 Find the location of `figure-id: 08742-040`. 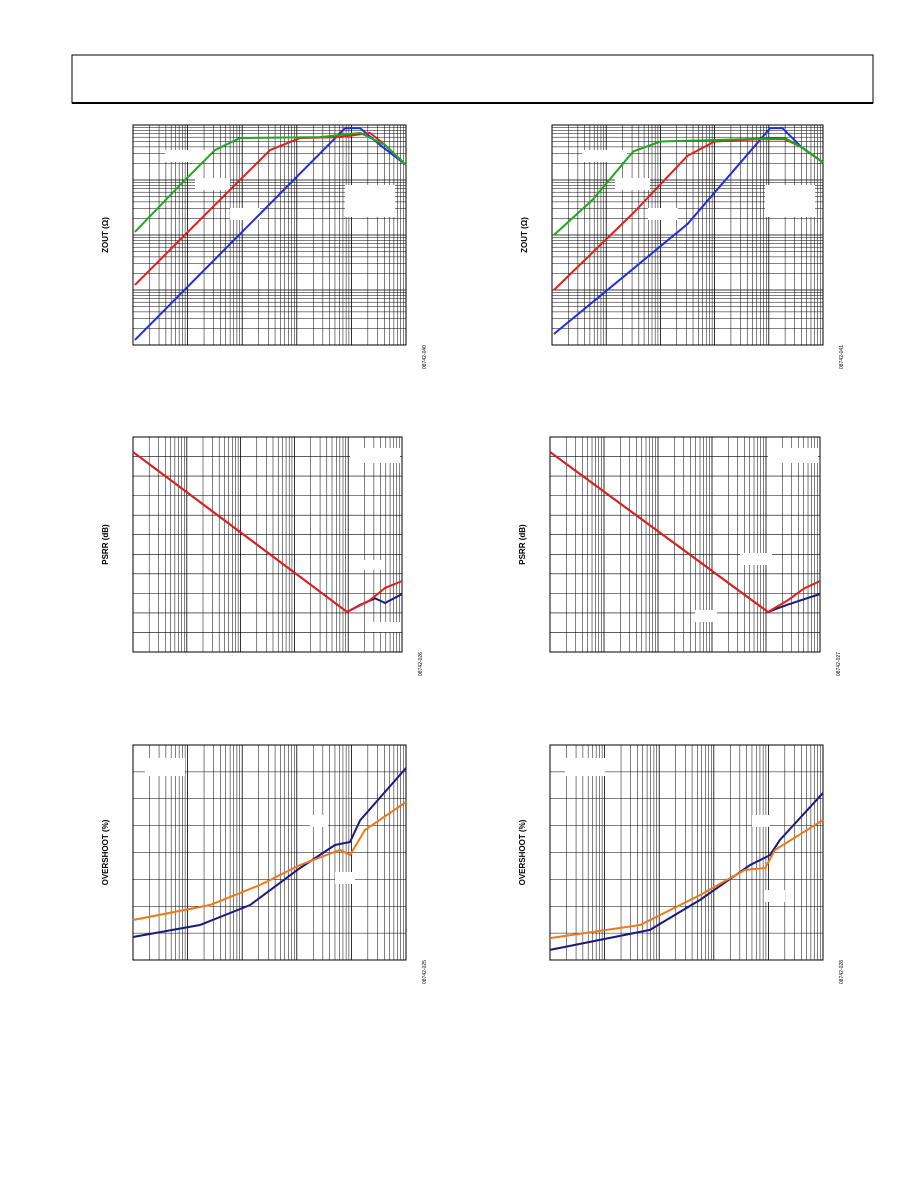

figure-id: 08742-040 is located at coordinates (425, 357).